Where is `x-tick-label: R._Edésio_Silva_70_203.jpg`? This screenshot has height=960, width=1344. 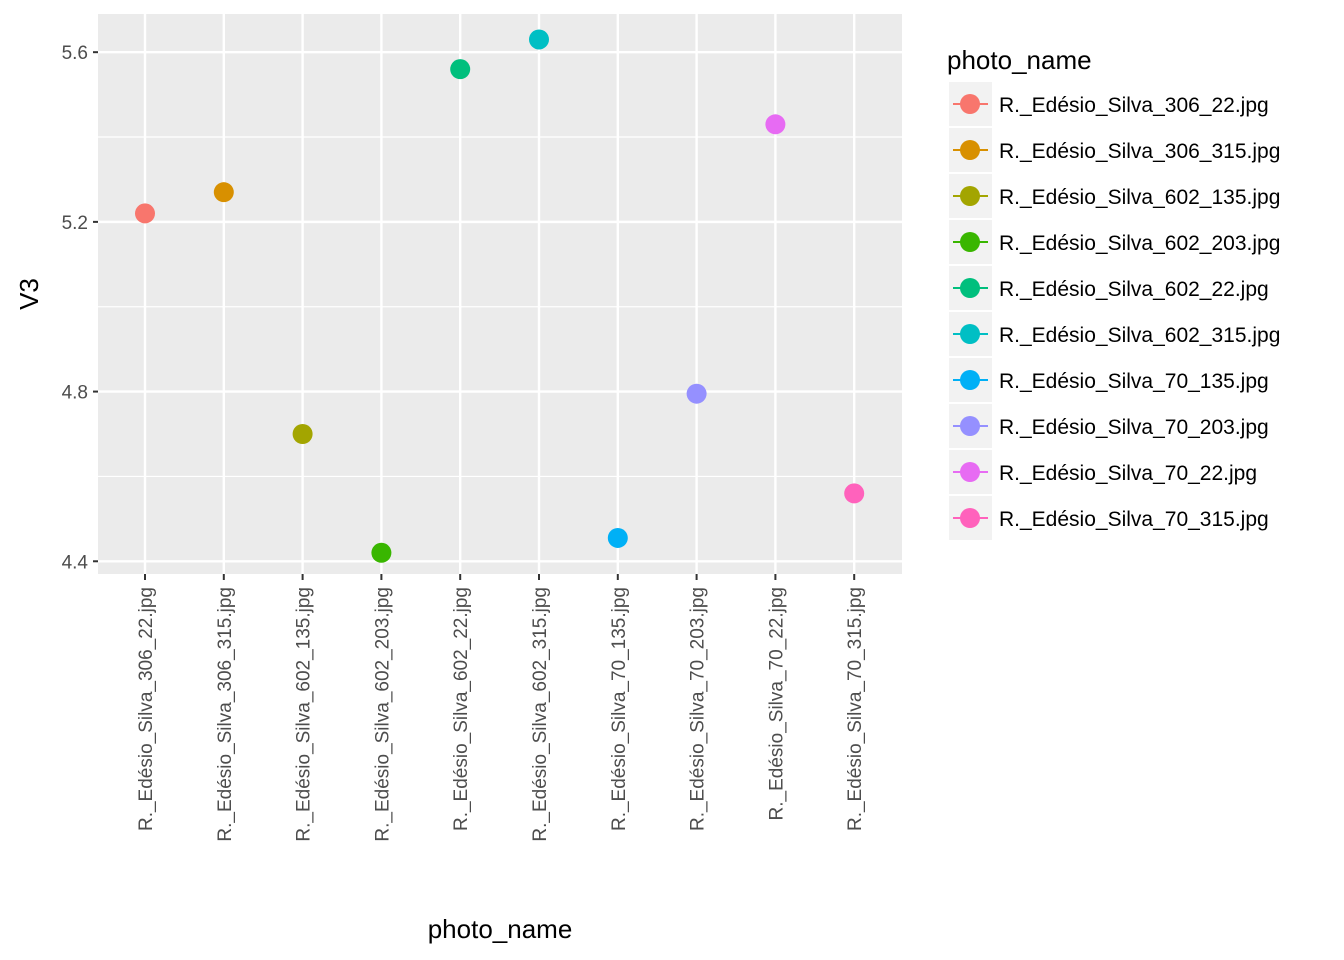 x-tick-label: R._Edésio_Silva_70_203.jpg is located at coordinates (698, 709).